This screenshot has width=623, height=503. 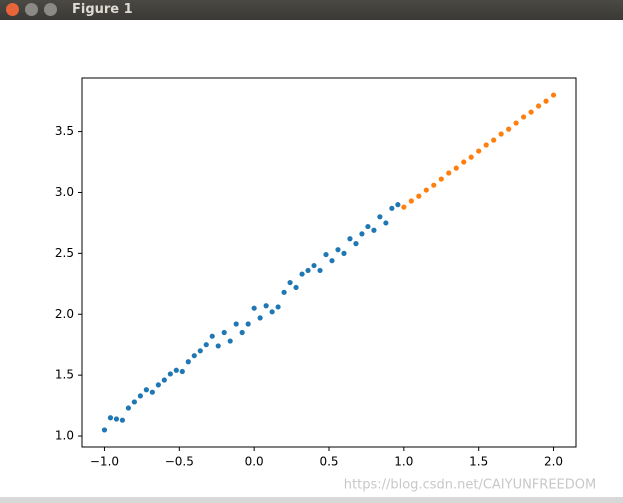 I want to click on watermark: https://blog.csdn.net/CAIYUNFREEDOM, so click(x=470, y=485).